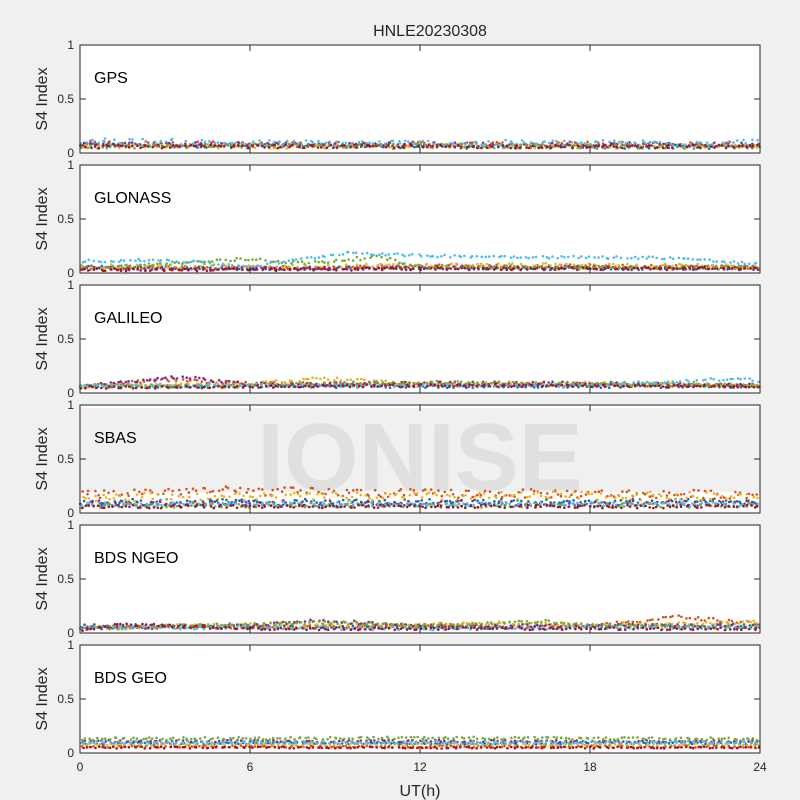 The height and width of the screenshot is (800, 800). Describe the element at coordinates (65, 459) in the screenshot. I see `y-tick-label: 0.5` at that location.